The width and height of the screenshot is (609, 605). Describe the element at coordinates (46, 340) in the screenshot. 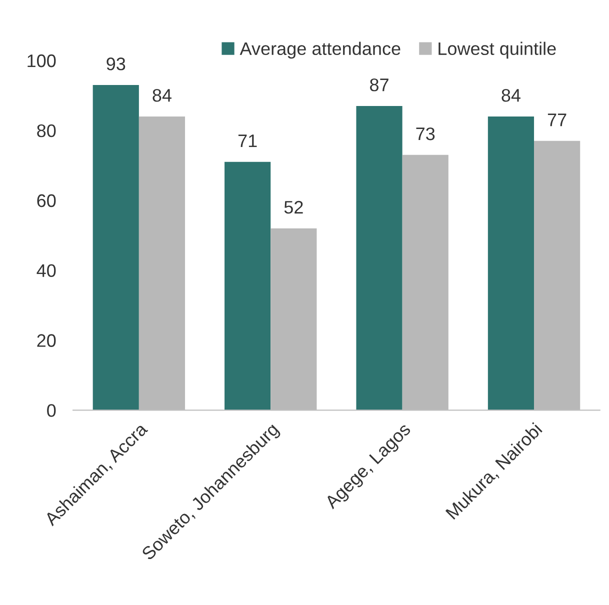

I see `y-tick-label: 20` at that location.